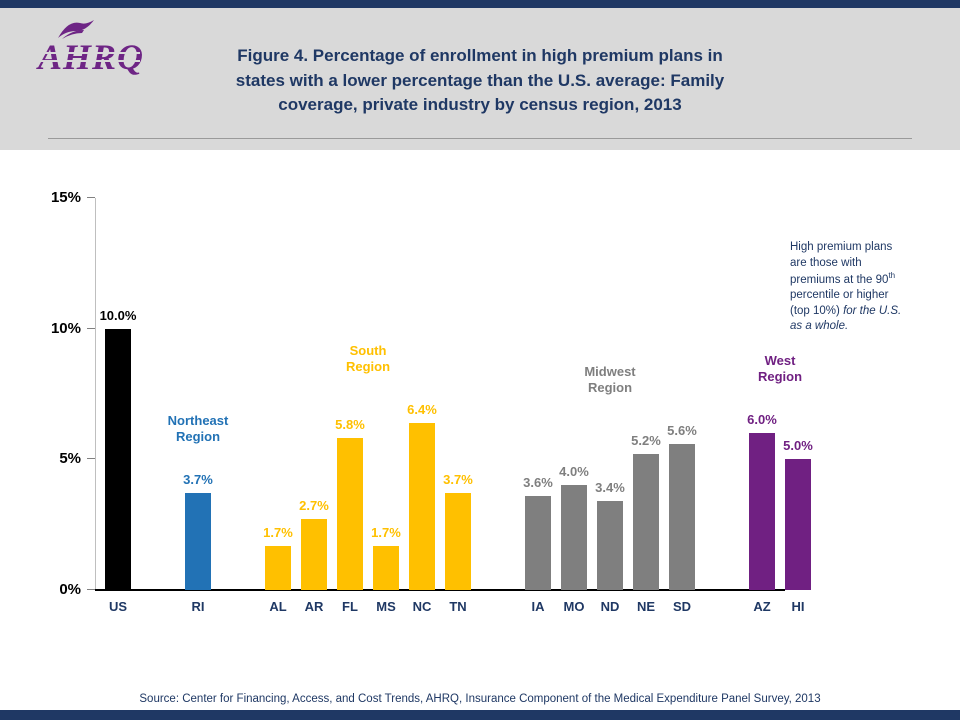 The width and height of the screenshot is (960, 720). Describe the element at coordinates (458, 479) in the screenshot. I see `value-label-TN: 3.7%` at that location.